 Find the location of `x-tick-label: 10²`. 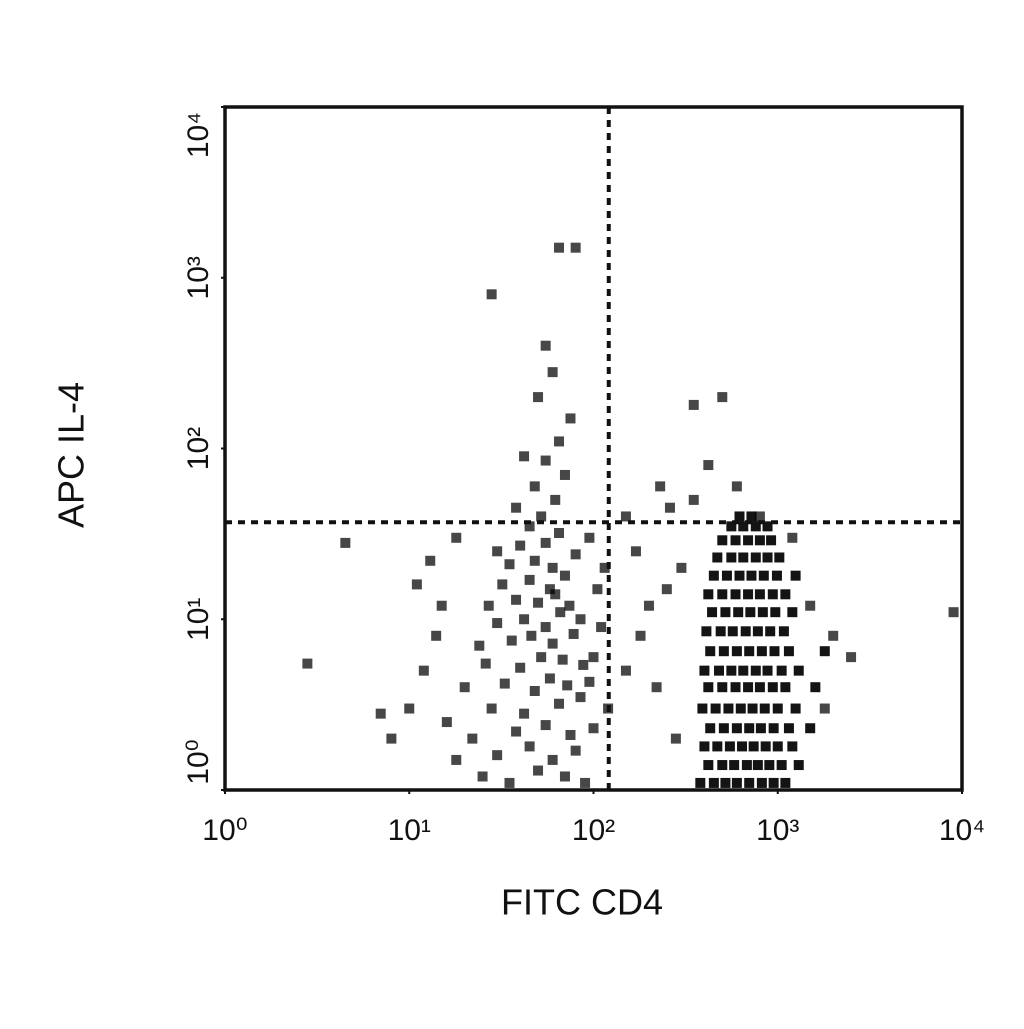

x-tick-label: 10² is located at coordinates (593, 830).